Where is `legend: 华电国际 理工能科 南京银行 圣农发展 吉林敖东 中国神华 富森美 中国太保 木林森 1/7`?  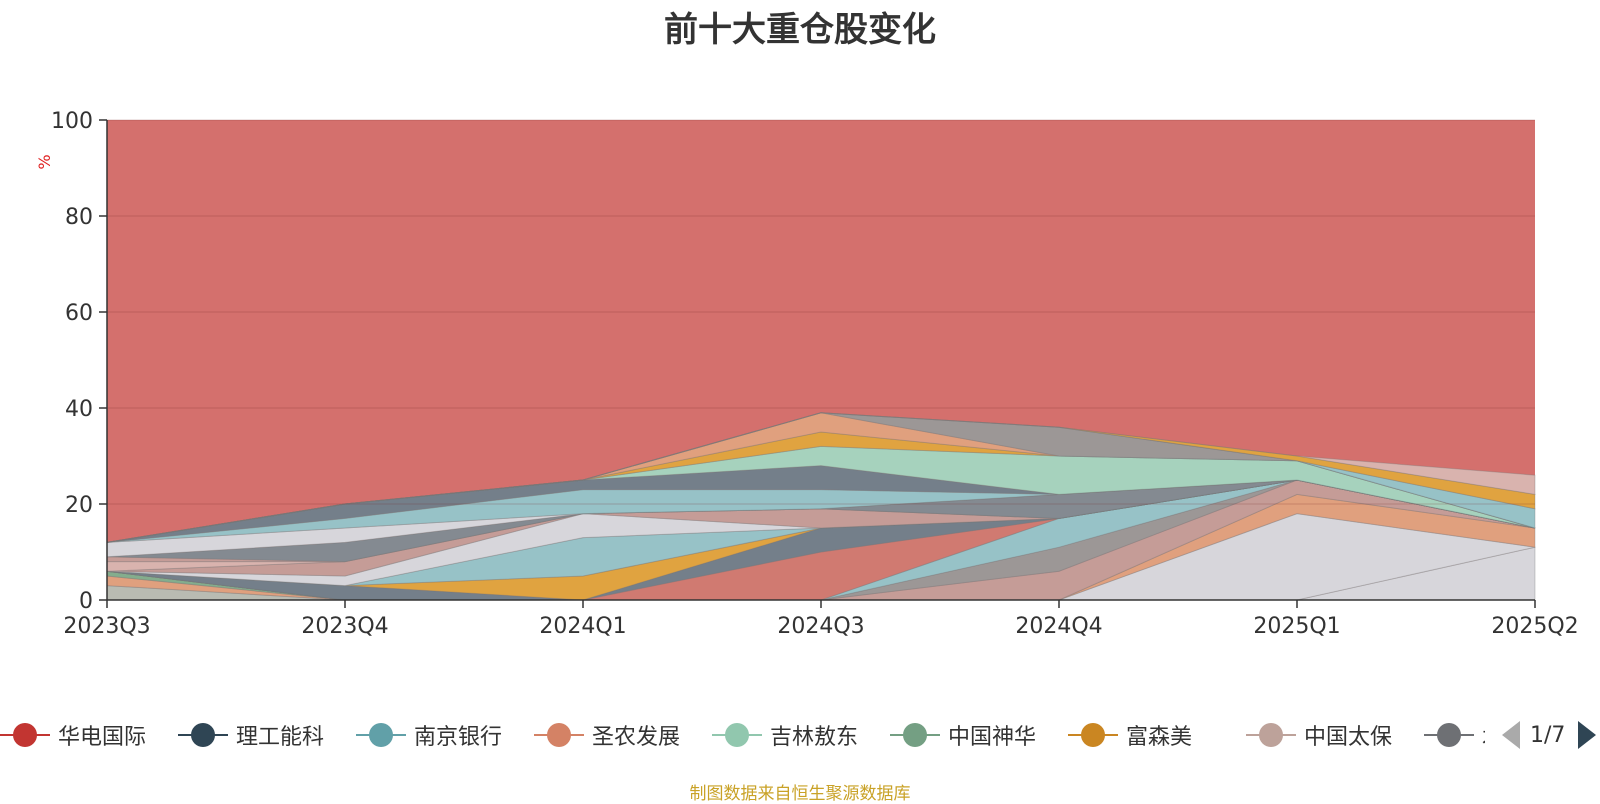
legend: 华电国际 理工能科 南京银行 圣农发展 吉林敖东 中国神华 富森美 中国太保 木林森 1/7 is located at coordinates (800, 735).